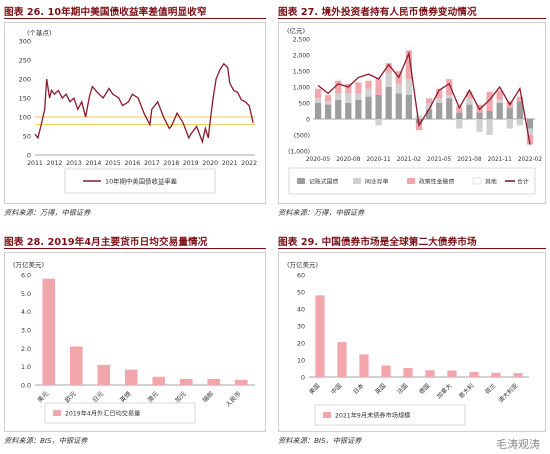  I want to click on x-tick-label: 2020-08, so click(348, 160).